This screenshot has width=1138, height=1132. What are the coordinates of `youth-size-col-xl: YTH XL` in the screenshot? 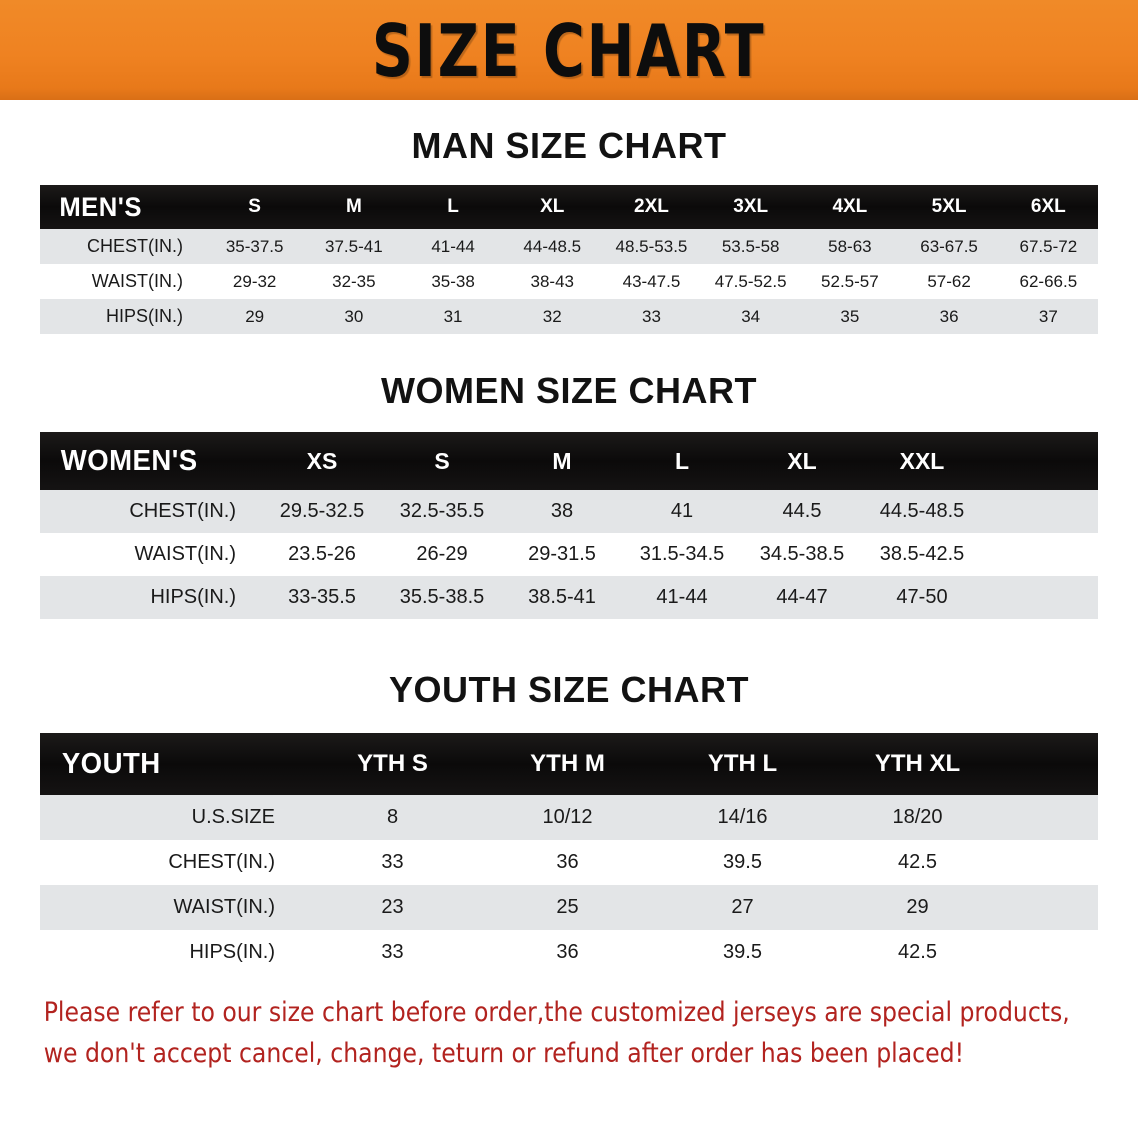 It's located at (917, 763).